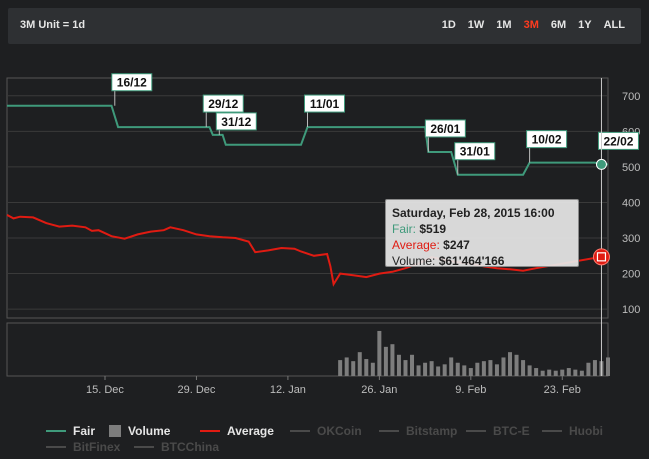  What do you see at coordinates (250, 431) in the screenshot?
I see `legend-label: Average` at bounding box center [250, 431].